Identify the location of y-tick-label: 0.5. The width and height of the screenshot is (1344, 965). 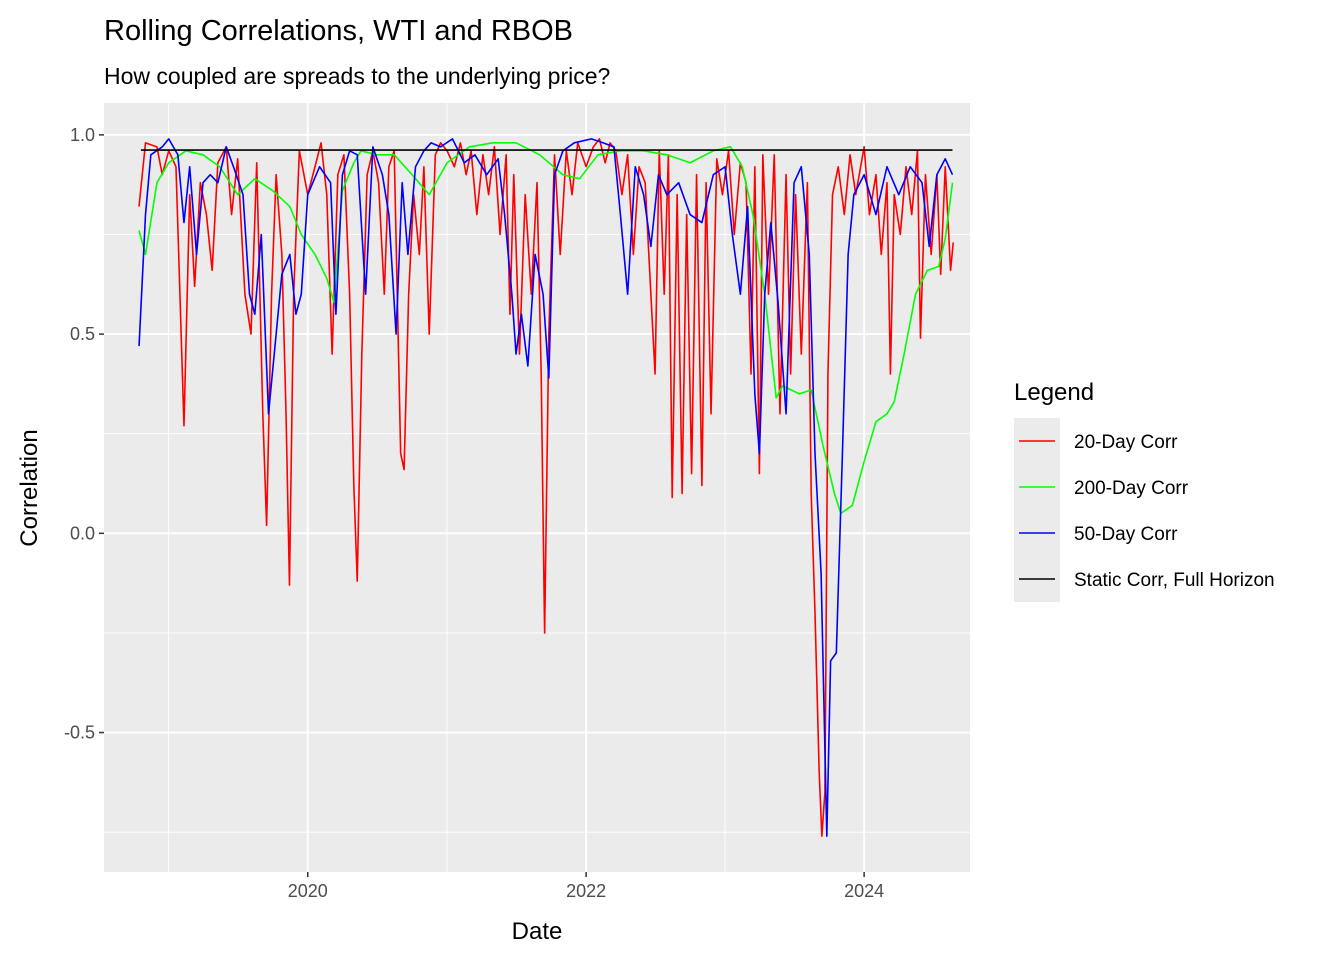
(82, 334).